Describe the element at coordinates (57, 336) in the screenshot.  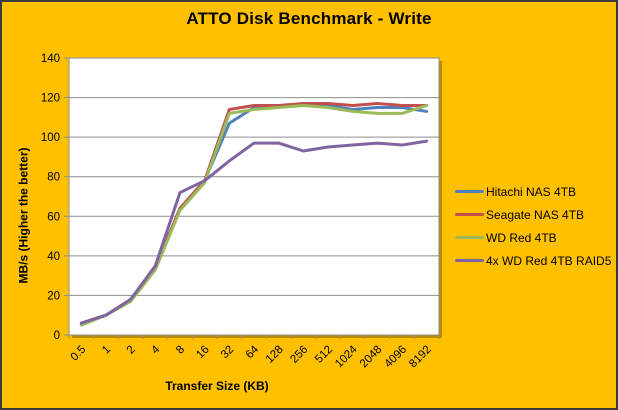
I see `y-axis-tick-label: 0` at that location.